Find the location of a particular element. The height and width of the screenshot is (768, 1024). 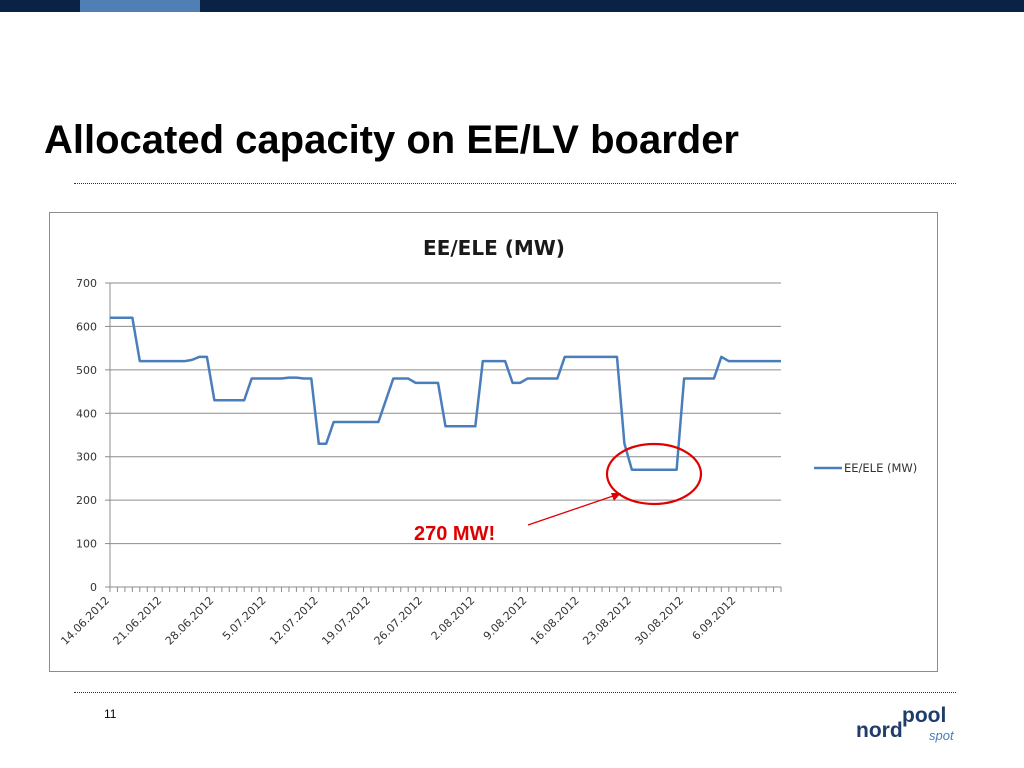

chart-title: EE/ELE (MW) is located at coordinates (494, 248).